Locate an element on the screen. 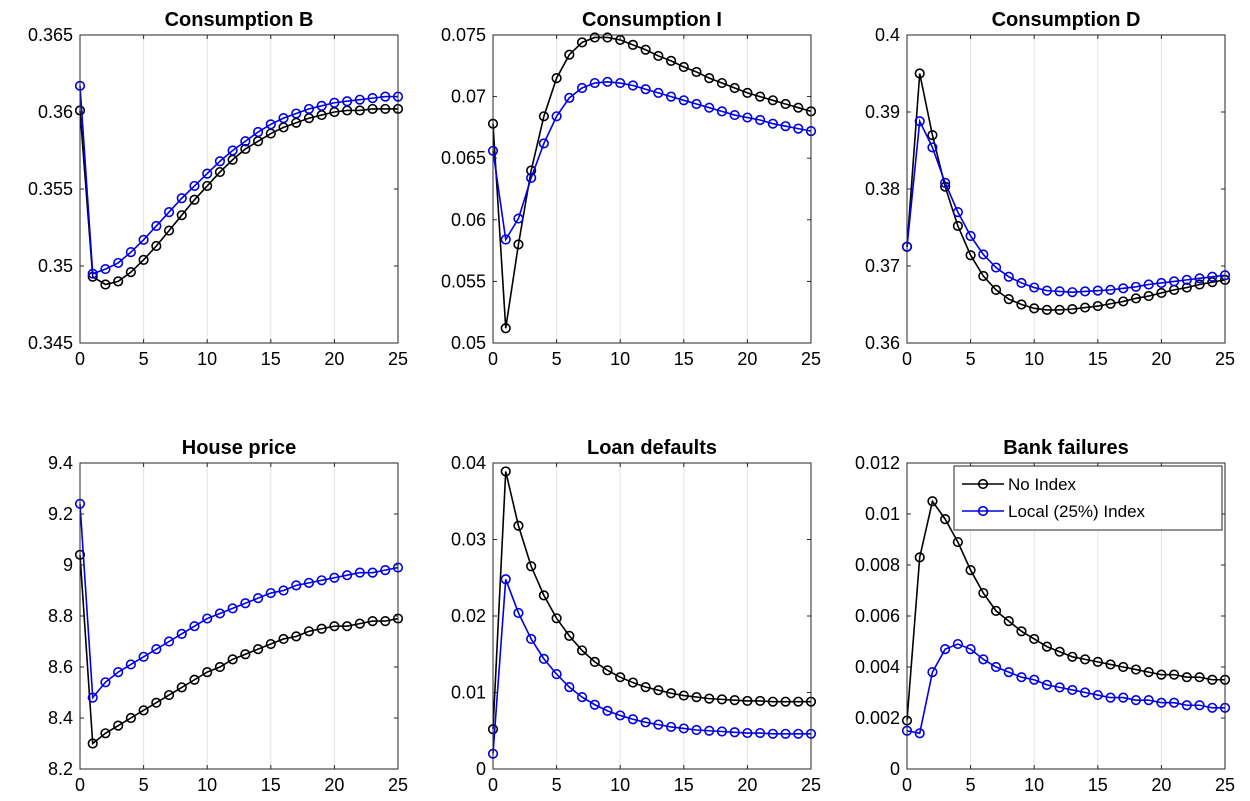  legend-label: No Index is located at coordinates (1042, 484).